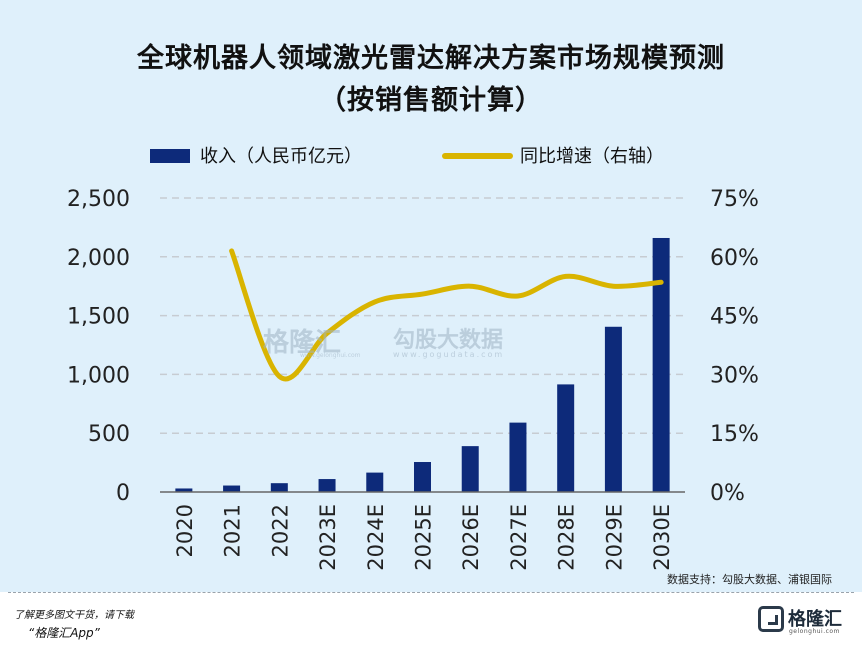 Image resolution: width=862 pixels, height=649 pixels. I want to click on legend-swatch-revenue, so click(170, 156).